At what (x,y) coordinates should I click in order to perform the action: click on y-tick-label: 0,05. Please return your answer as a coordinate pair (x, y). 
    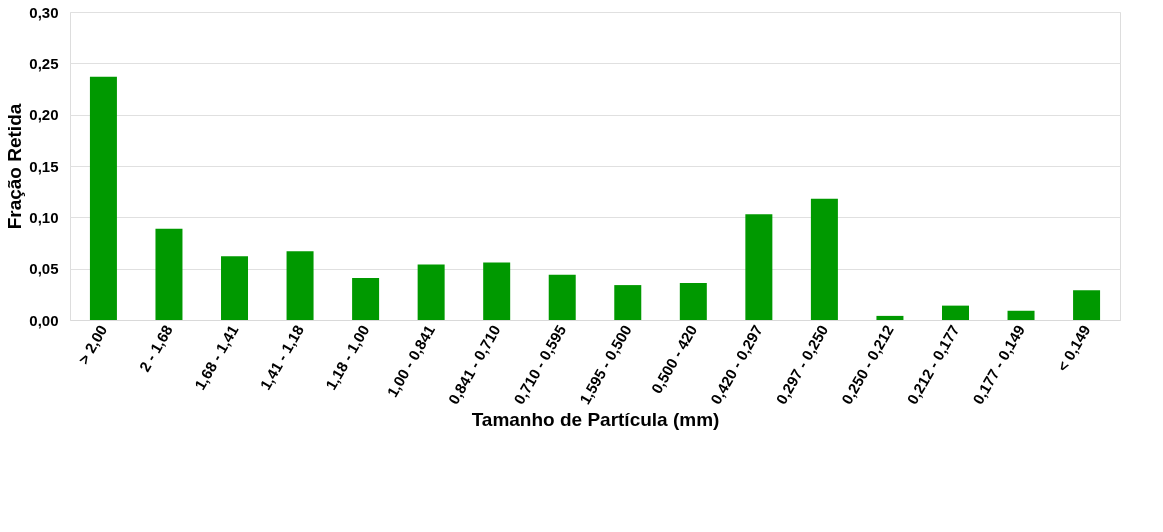
    Looking at the image, I should click on (44, 269).